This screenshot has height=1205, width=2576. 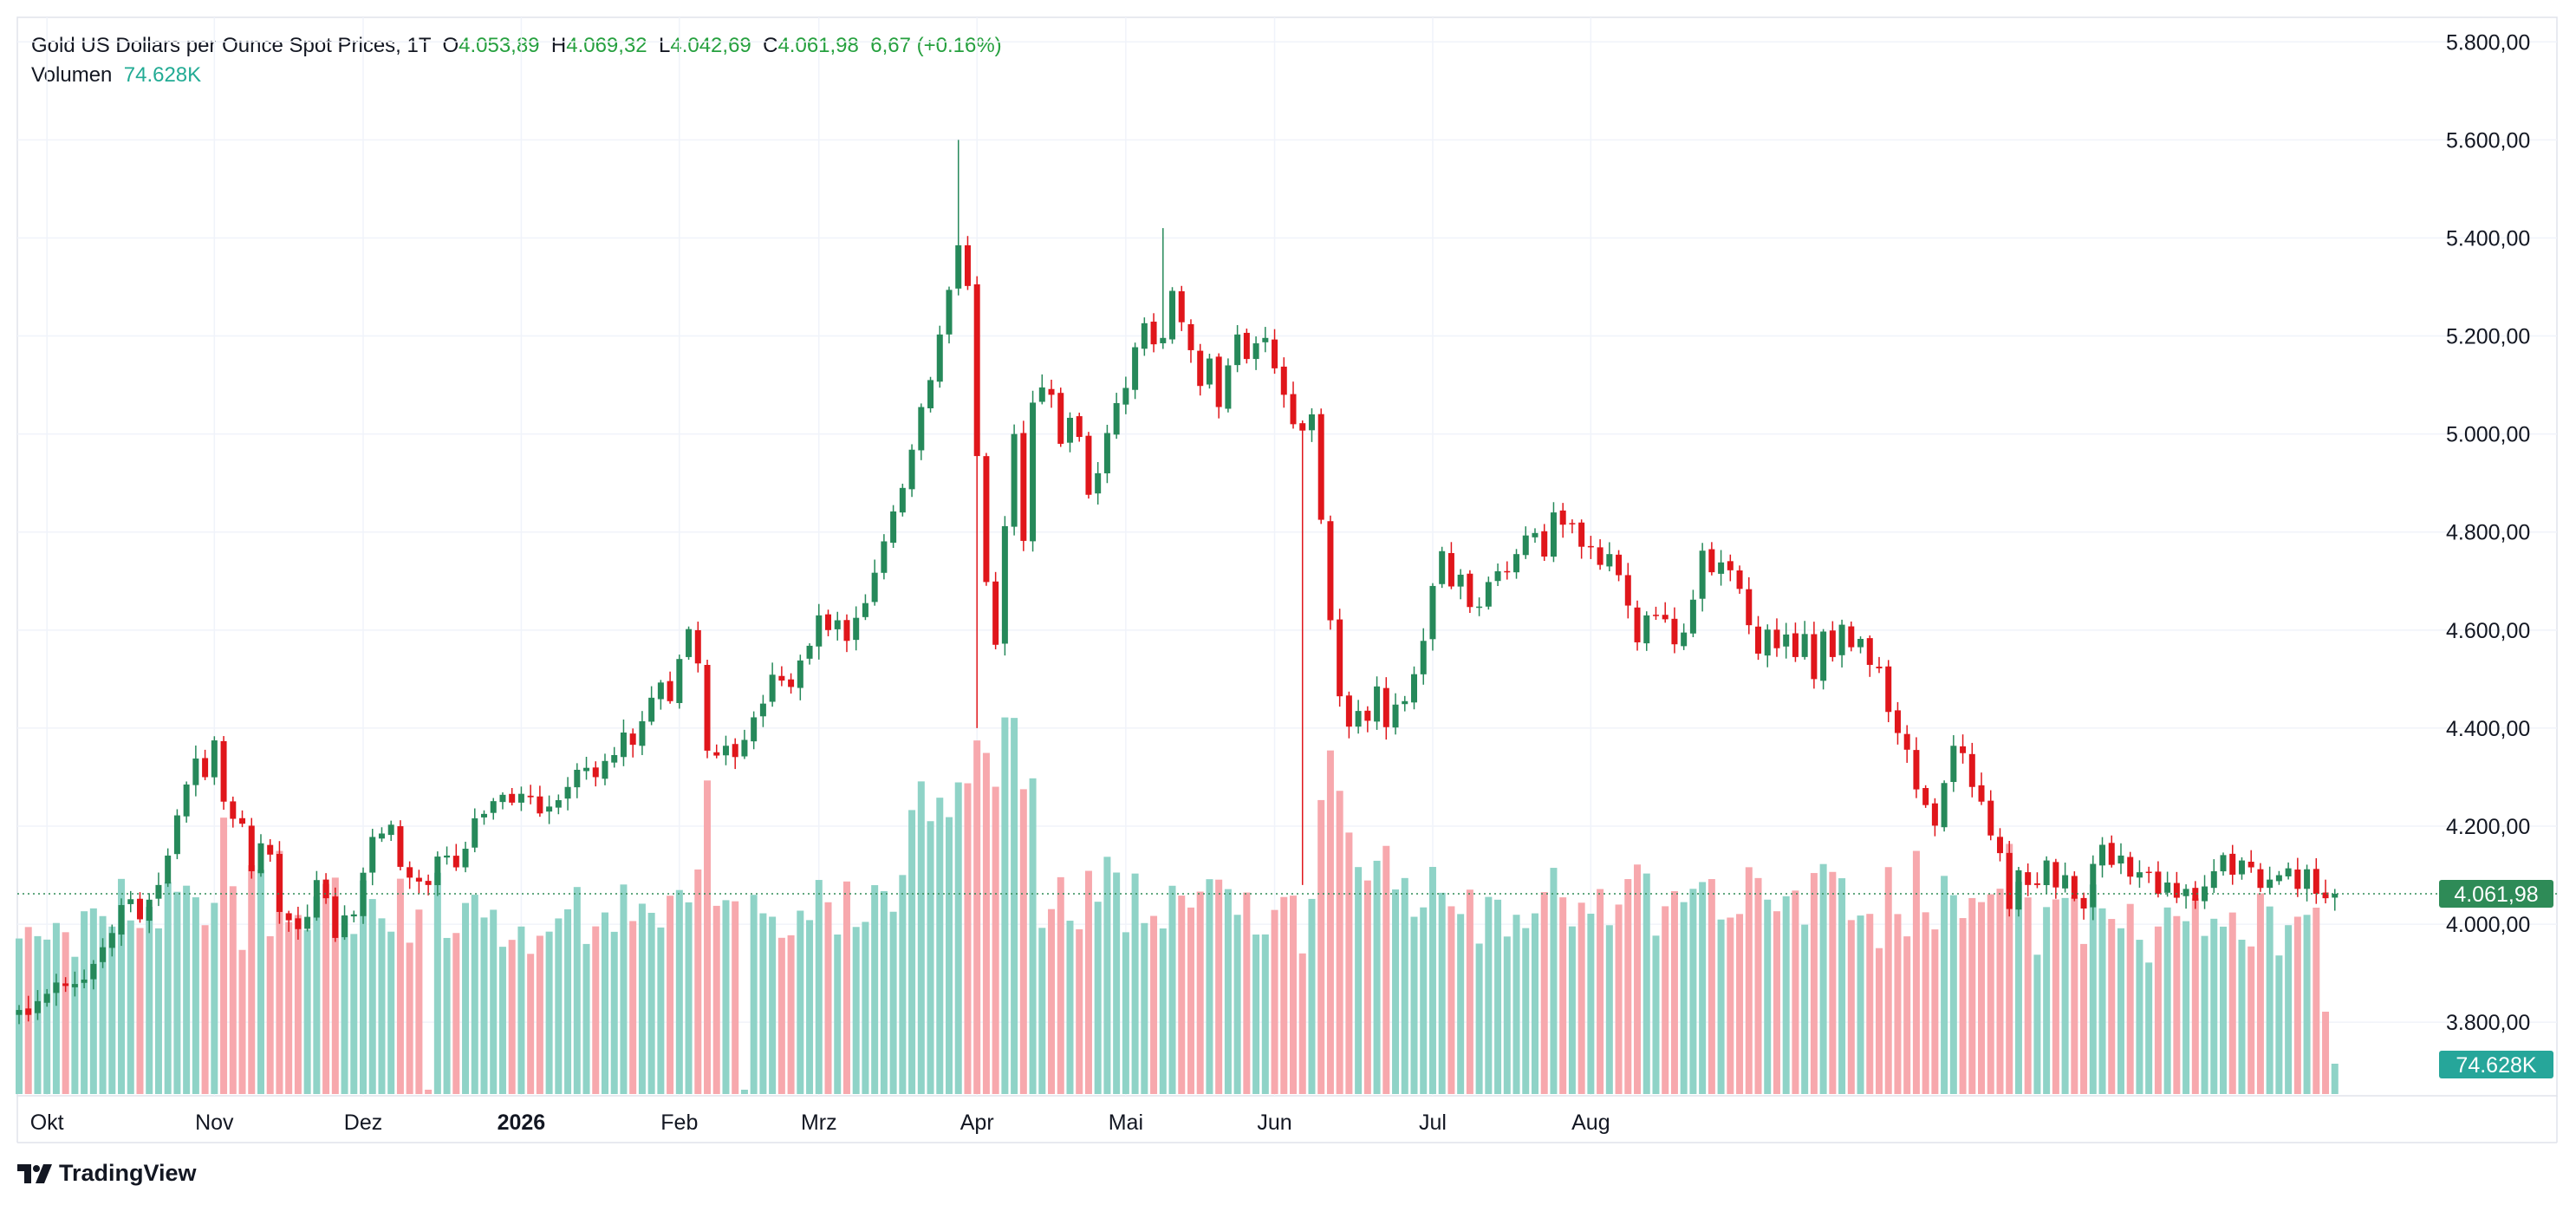 What do you see at coordinates (606, 45) in the screenshot?
I see `high-value: 4.069,32` at bounding box center [606, 45].